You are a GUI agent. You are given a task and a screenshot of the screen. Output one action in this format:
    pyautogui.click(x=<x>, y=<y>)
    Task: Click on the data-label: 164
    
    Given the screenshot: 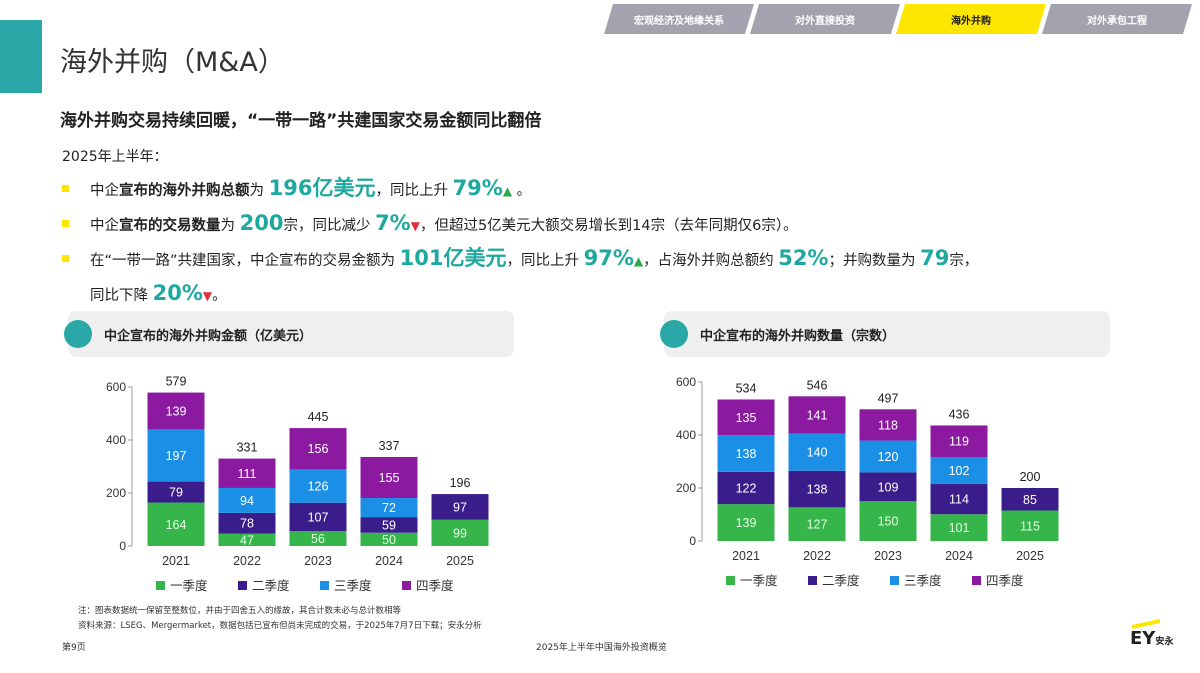 What is the action you would take?
    pyautogui.click(x=176, y=525)
    